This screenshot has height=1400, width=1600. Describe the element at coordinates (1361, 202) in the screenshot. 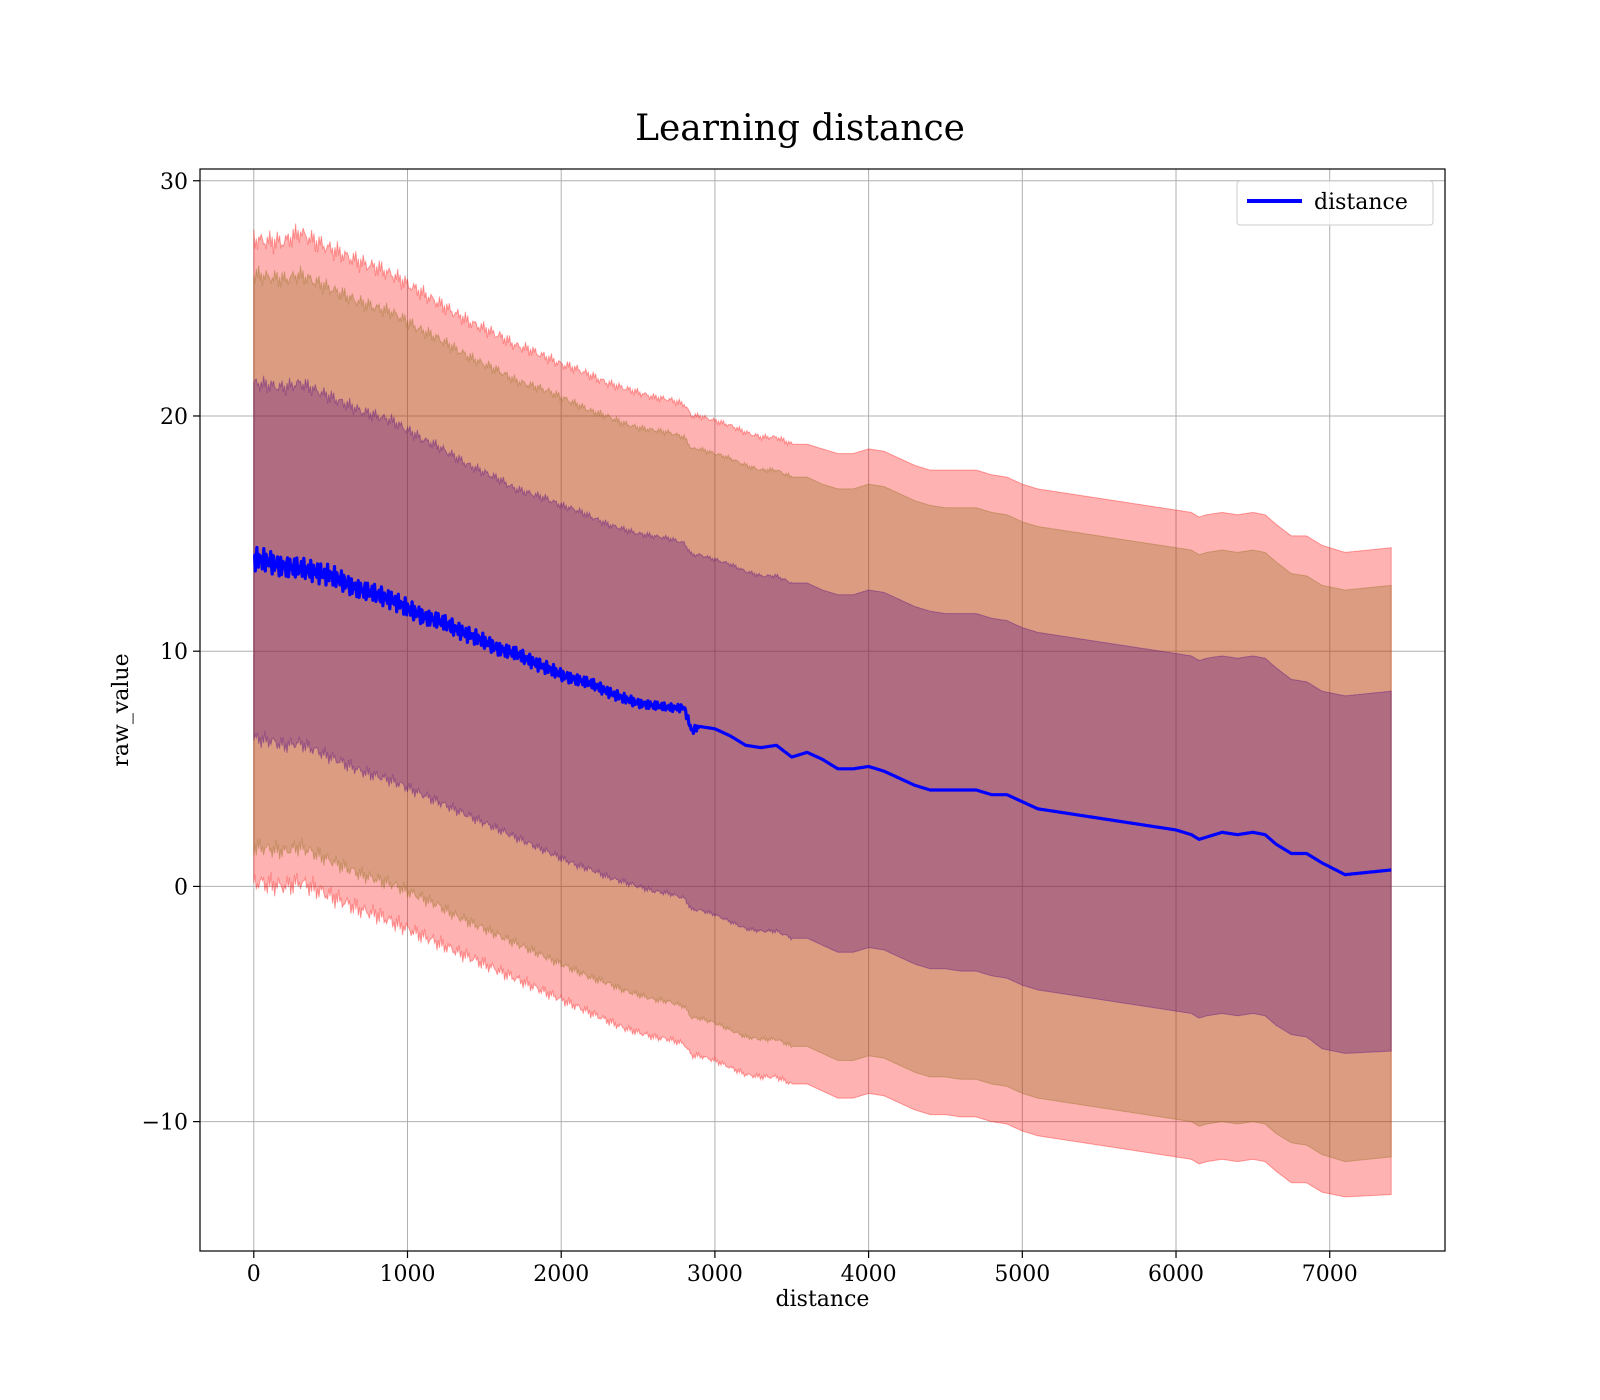

I see `legend-label-distance: distance` at that location.